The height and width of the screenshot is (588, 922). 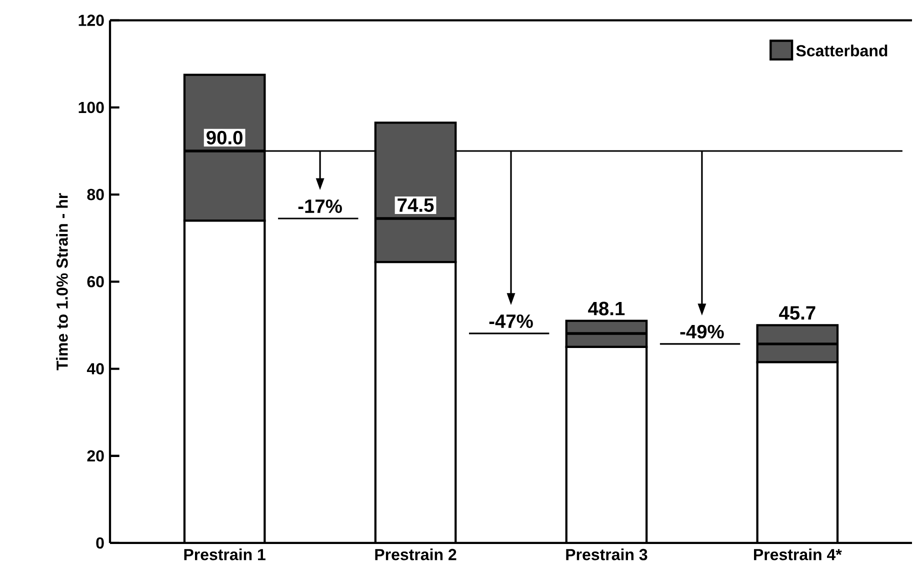 I want to click on annotation: 90.0, so click(x=224, y=137).